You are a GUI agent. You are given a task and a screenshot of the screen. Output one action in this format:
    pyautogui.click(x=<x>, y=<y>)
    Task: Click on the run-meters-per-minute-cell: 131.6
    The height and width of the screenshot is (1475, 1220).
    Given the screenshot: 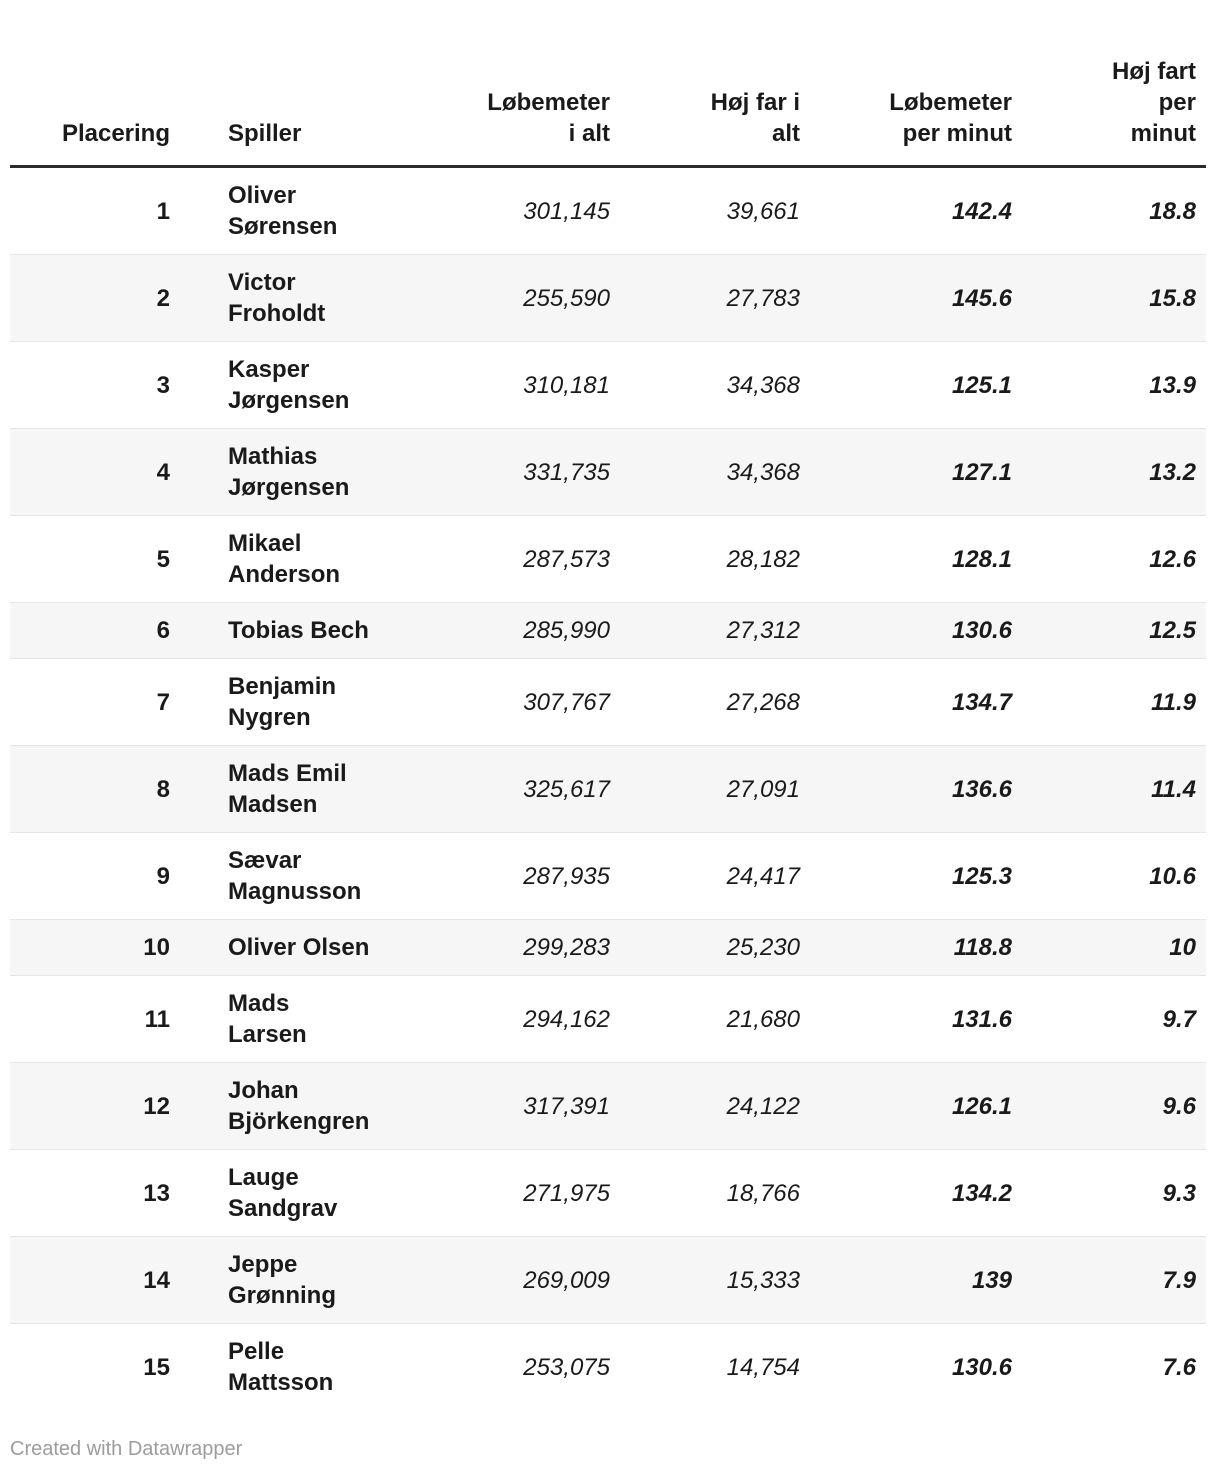 What is the action you would take?
    pyautogui.click(x=981, y=1019)
    